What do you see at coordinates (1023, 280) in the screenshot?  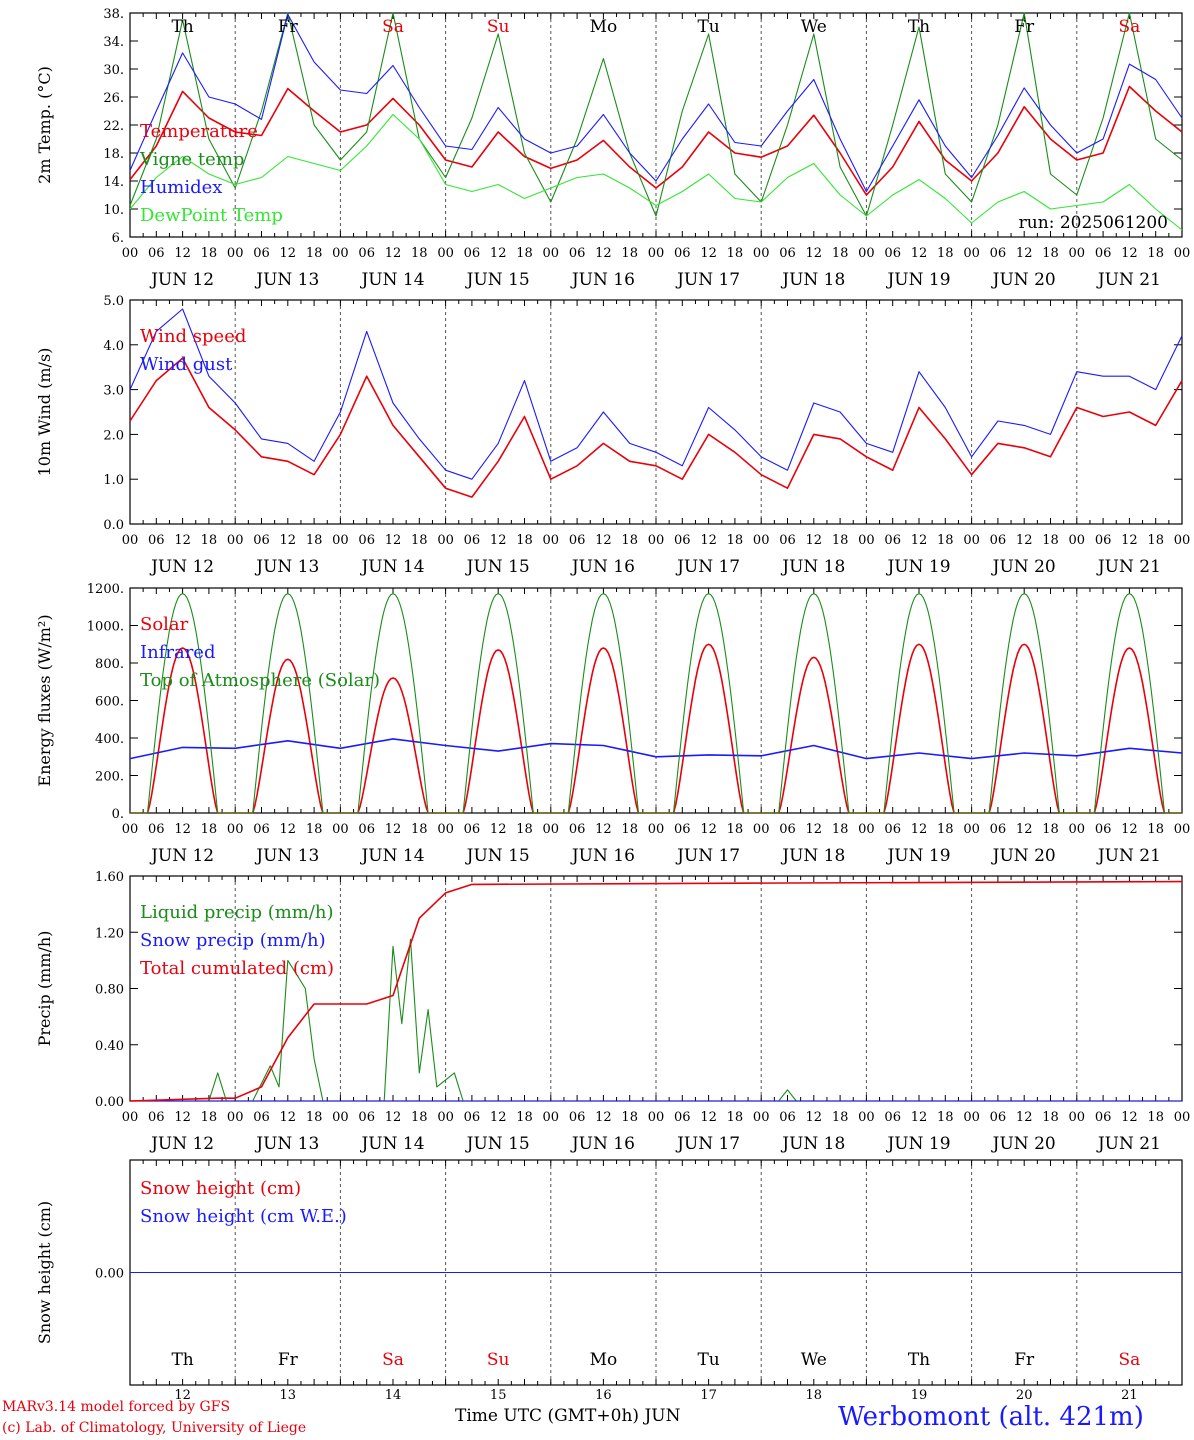 I see `x-date-label: JUN 20` at bounding box center [1023, 280].